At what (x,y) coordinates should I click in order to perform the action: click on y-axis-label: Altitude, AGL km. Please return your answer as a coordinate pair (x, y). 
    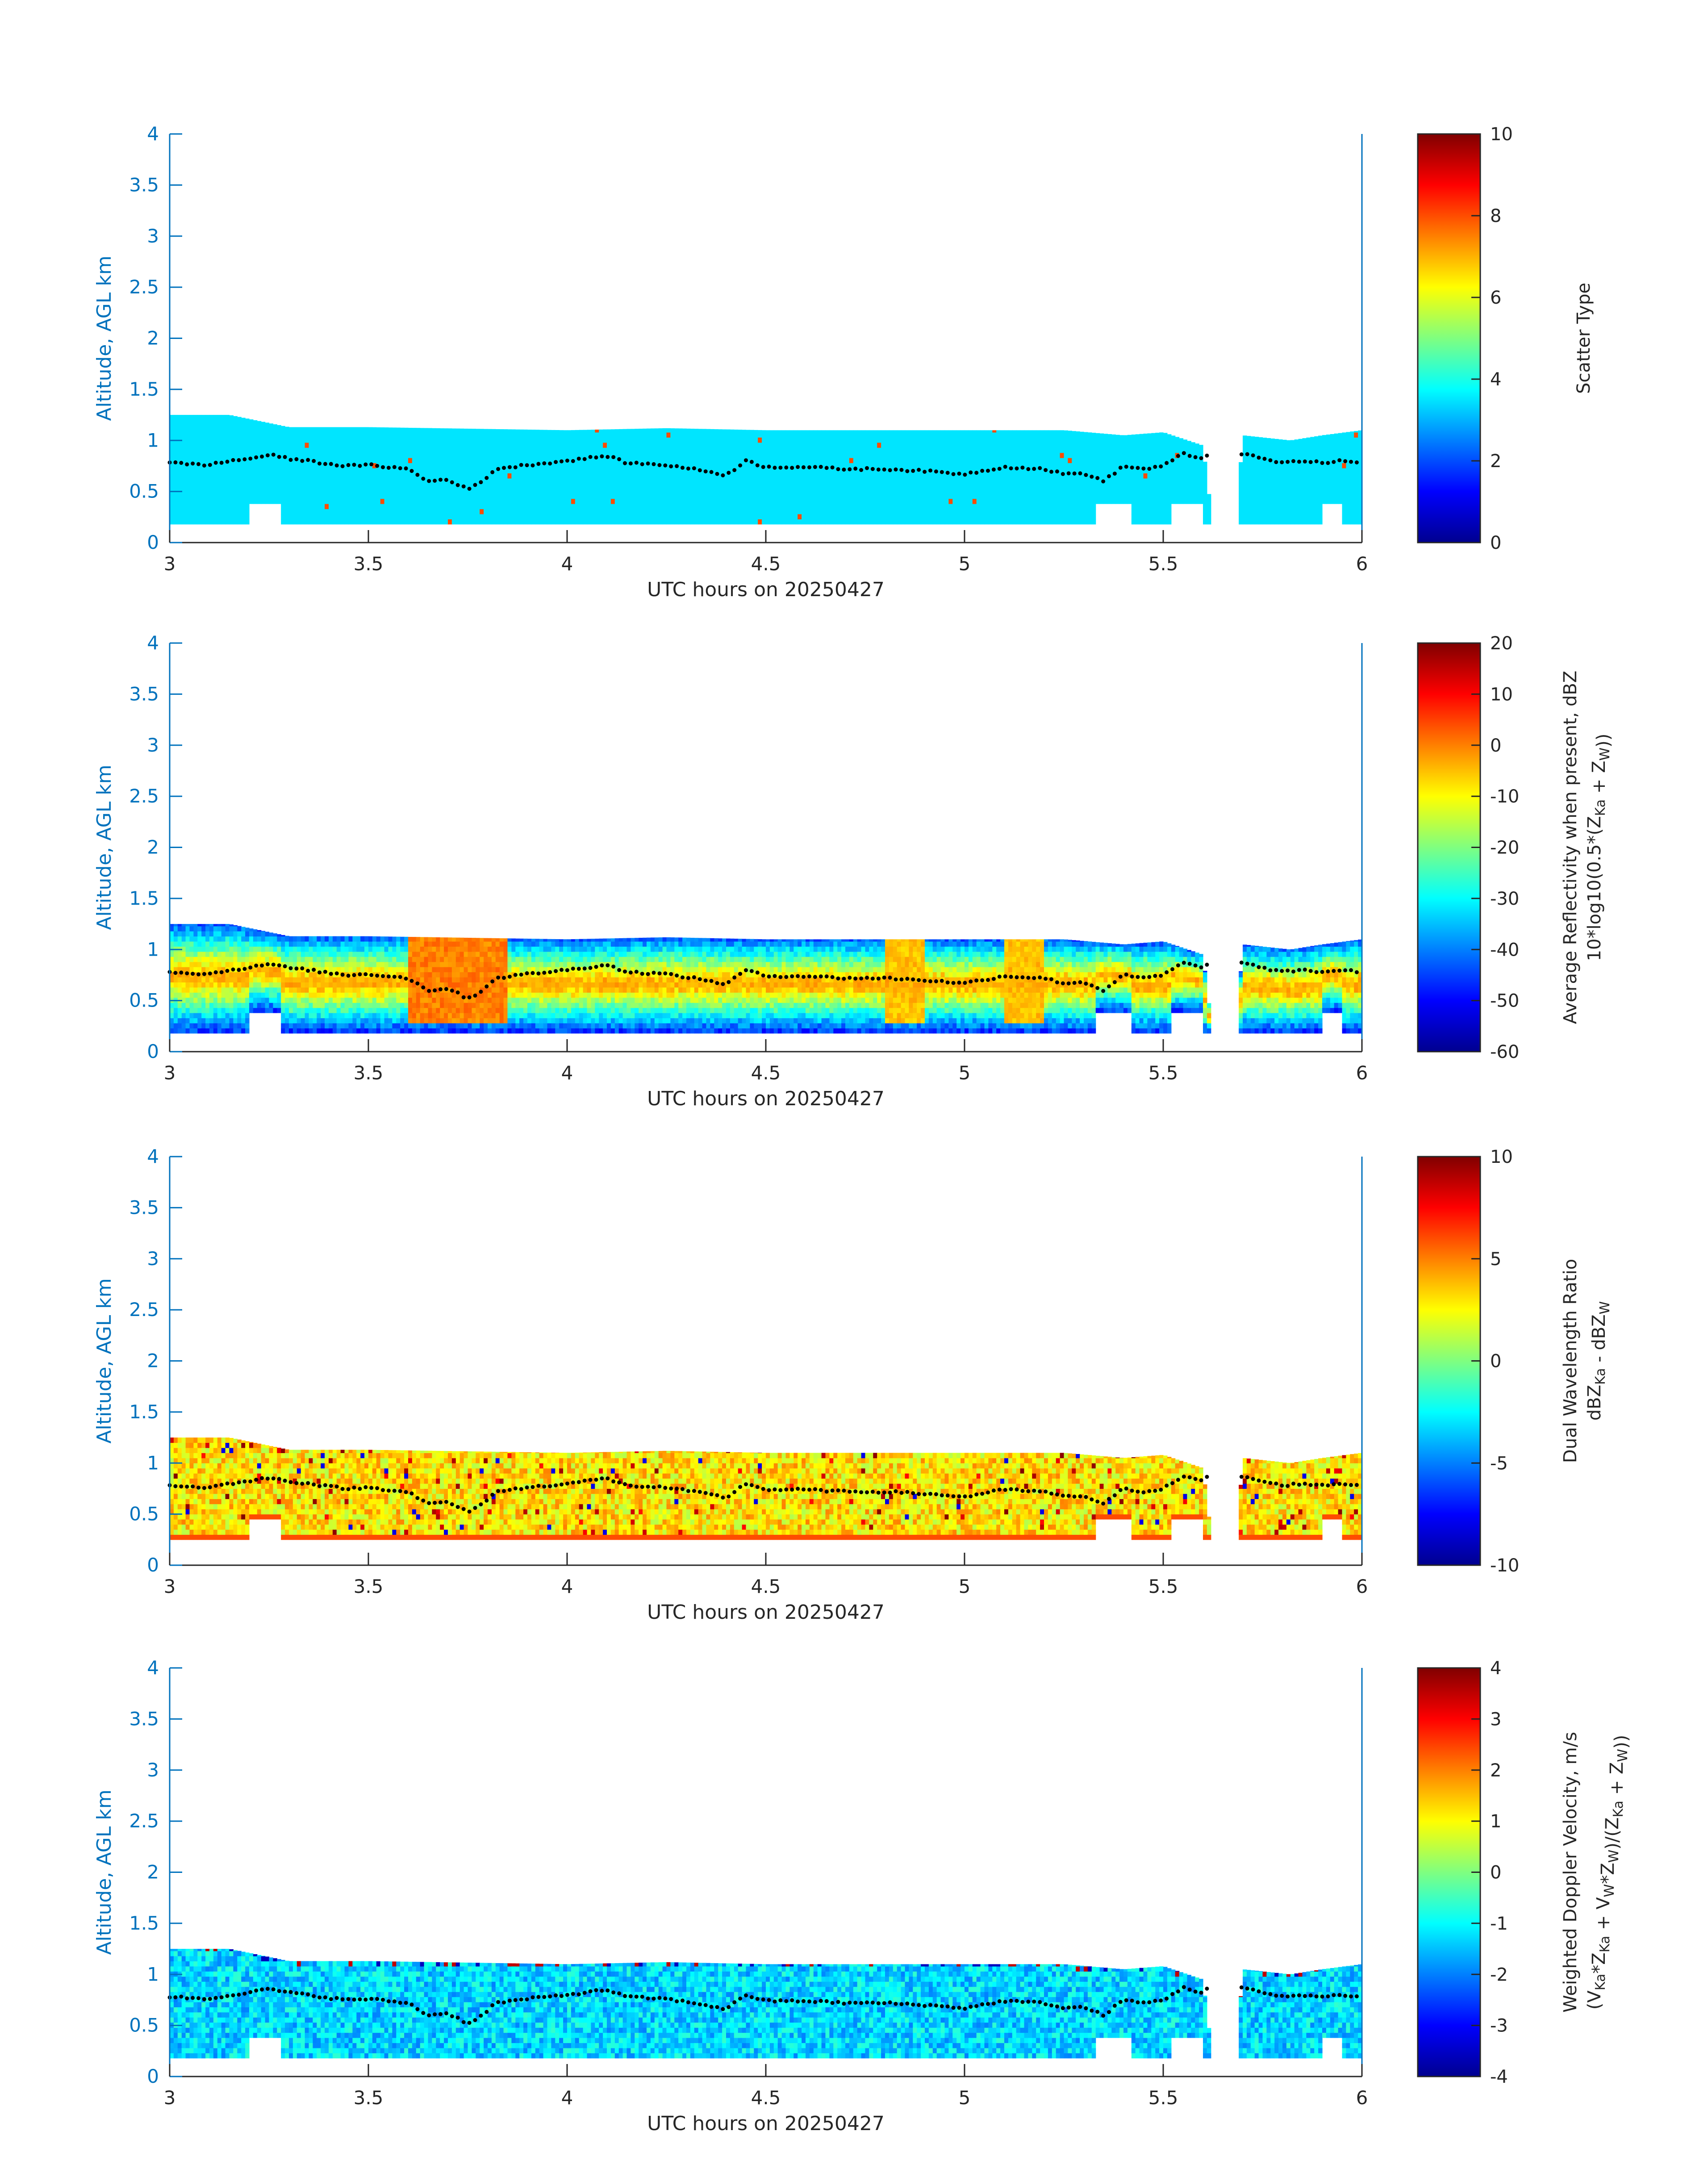
    Looking at the image, I should click on (104, 338).